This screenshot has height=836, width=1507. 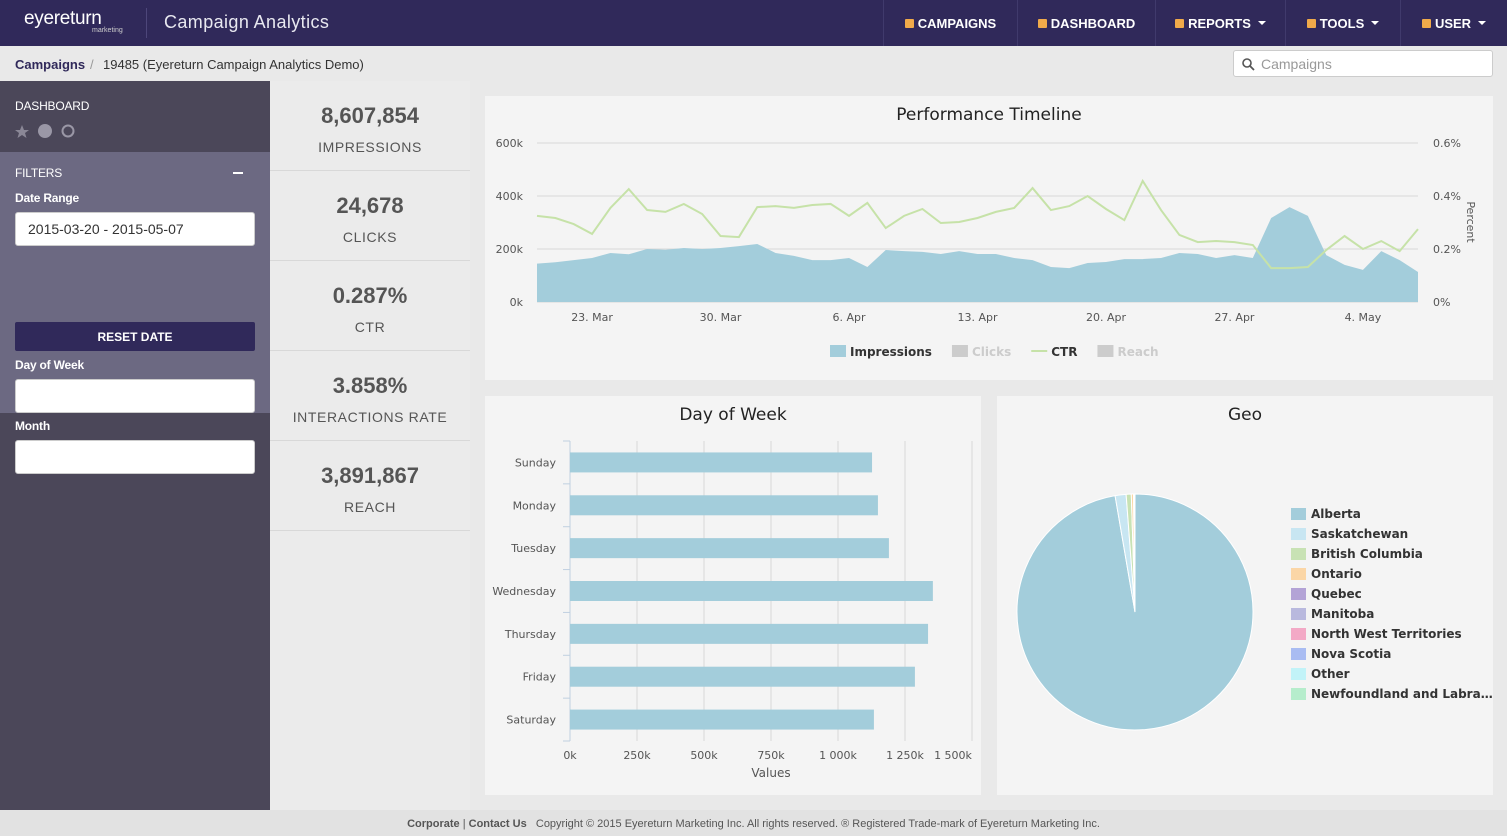 I want to click on nav-item: CAMPAIGNS, so click(x=950, y=23).